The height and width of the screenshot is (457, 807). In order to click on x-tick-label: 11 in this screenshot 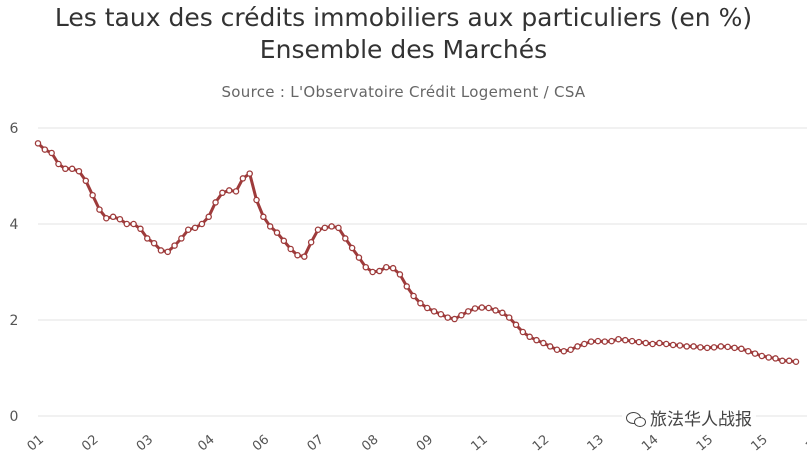, I will do `click(479, 443)`.